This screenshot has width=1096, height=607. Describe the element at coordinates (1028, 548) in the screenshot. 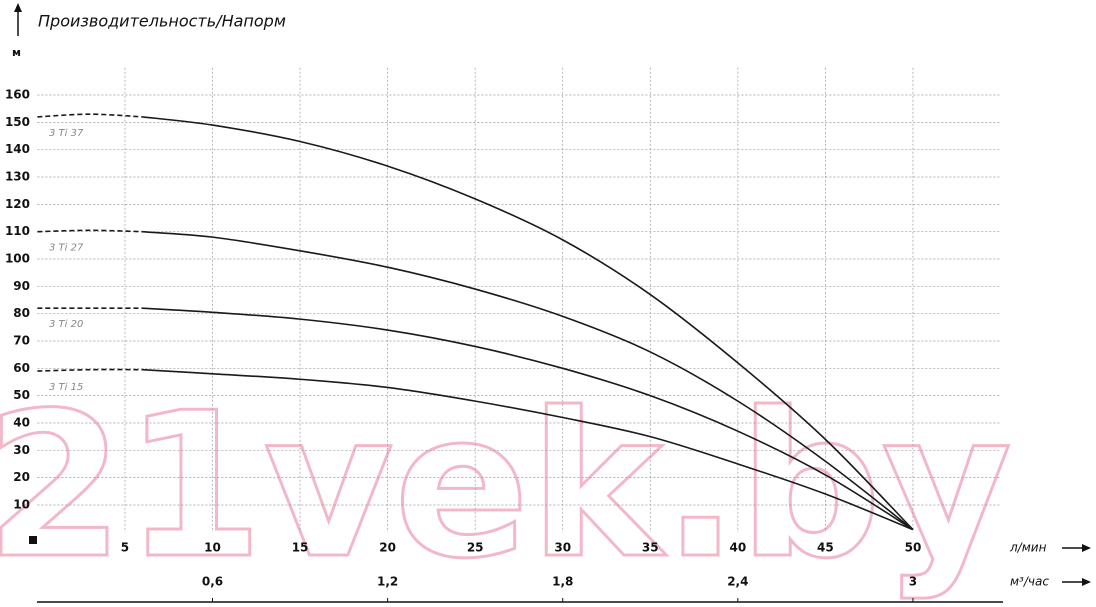

I see `x-unit: л/мин` at that location.